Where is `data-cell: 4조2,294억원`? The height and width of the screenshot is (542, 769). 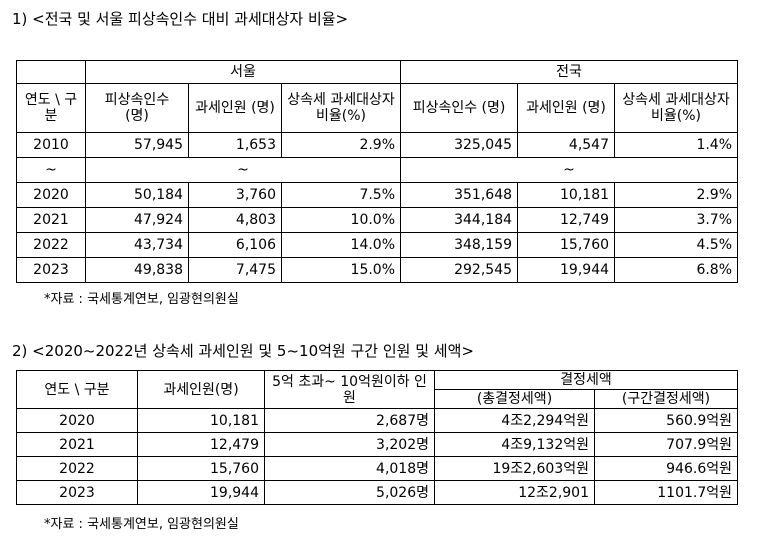
data-cell: 4조2,294억원 is located at coordinates (514, 420).